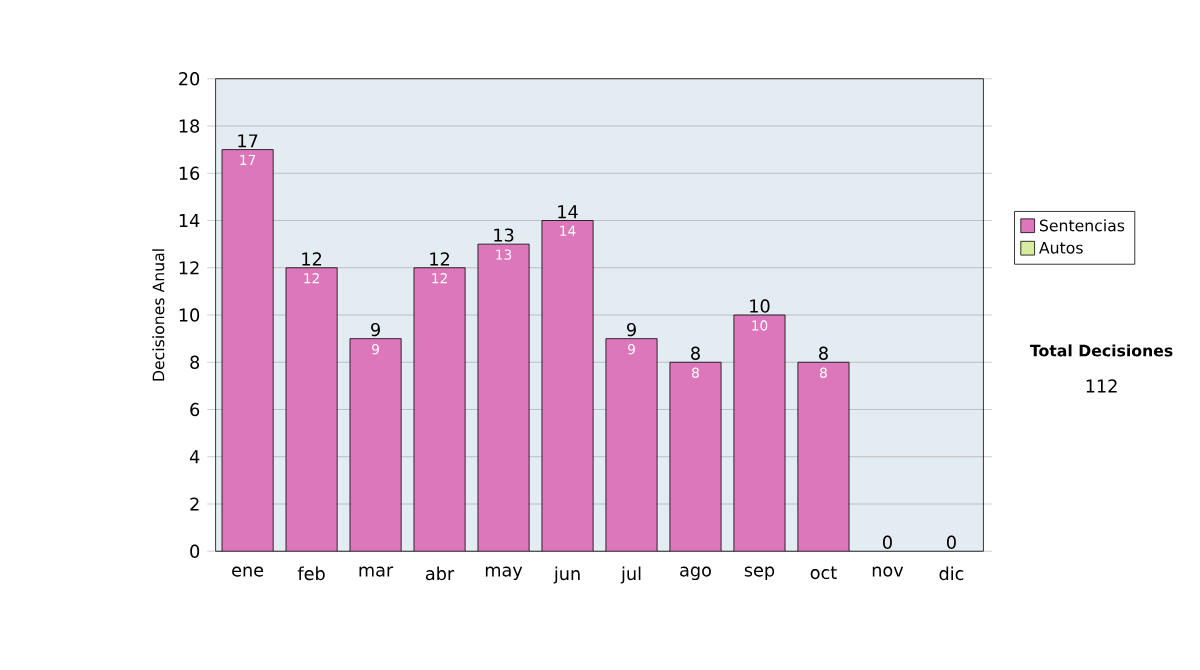 This screenshot has width=1200, height=670. Describe the element at coordinates (568, 212) in the screenshot. I see `total-label: 14` at that location.